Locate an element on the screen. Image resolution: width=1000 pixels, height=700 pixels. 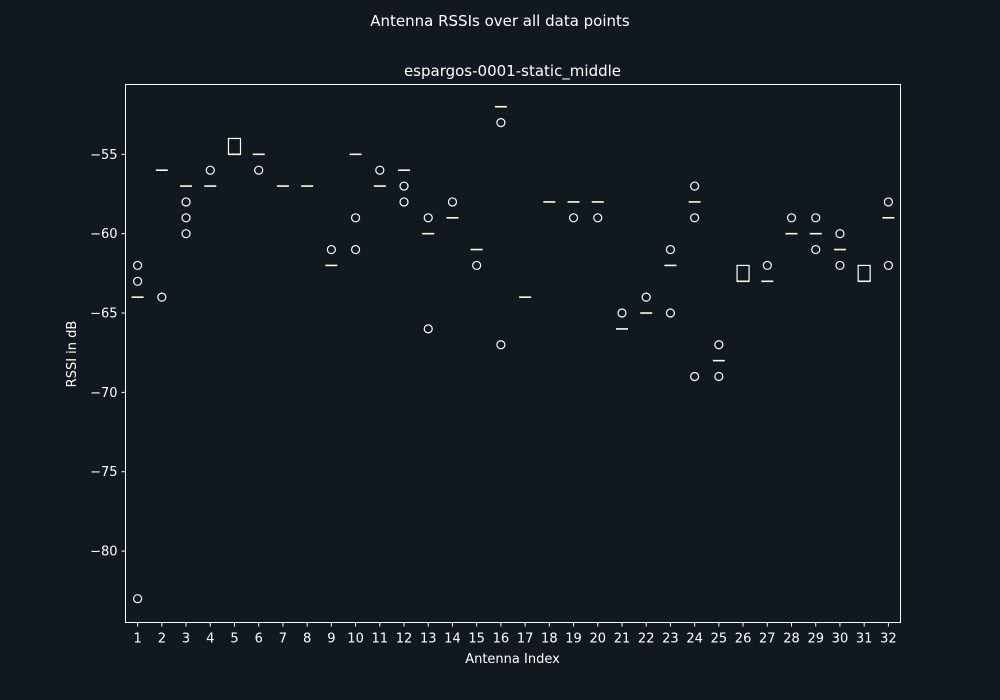
x-tick-label: 3 is located at coordinates (186, 639).